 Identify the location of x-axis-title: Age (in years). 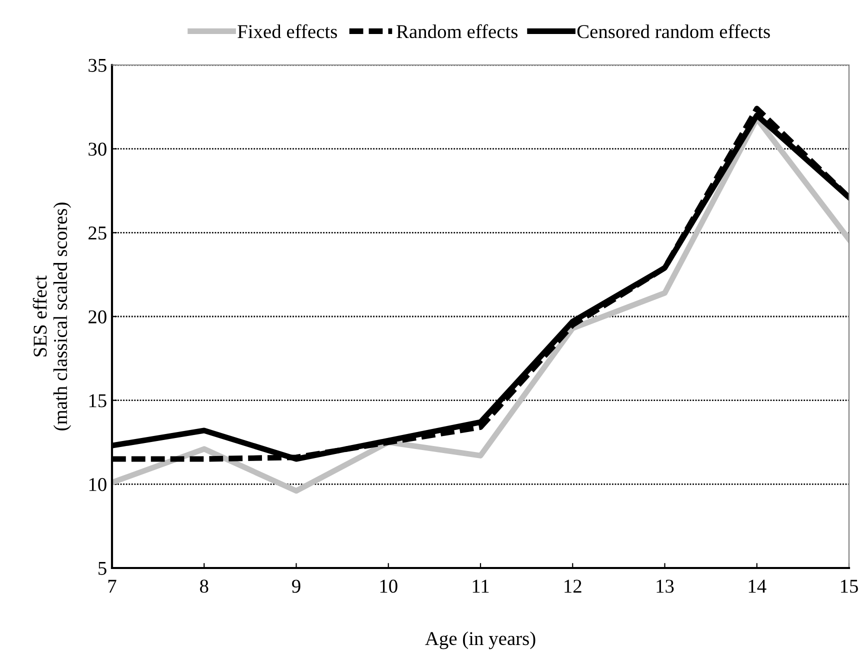
(480, 640).